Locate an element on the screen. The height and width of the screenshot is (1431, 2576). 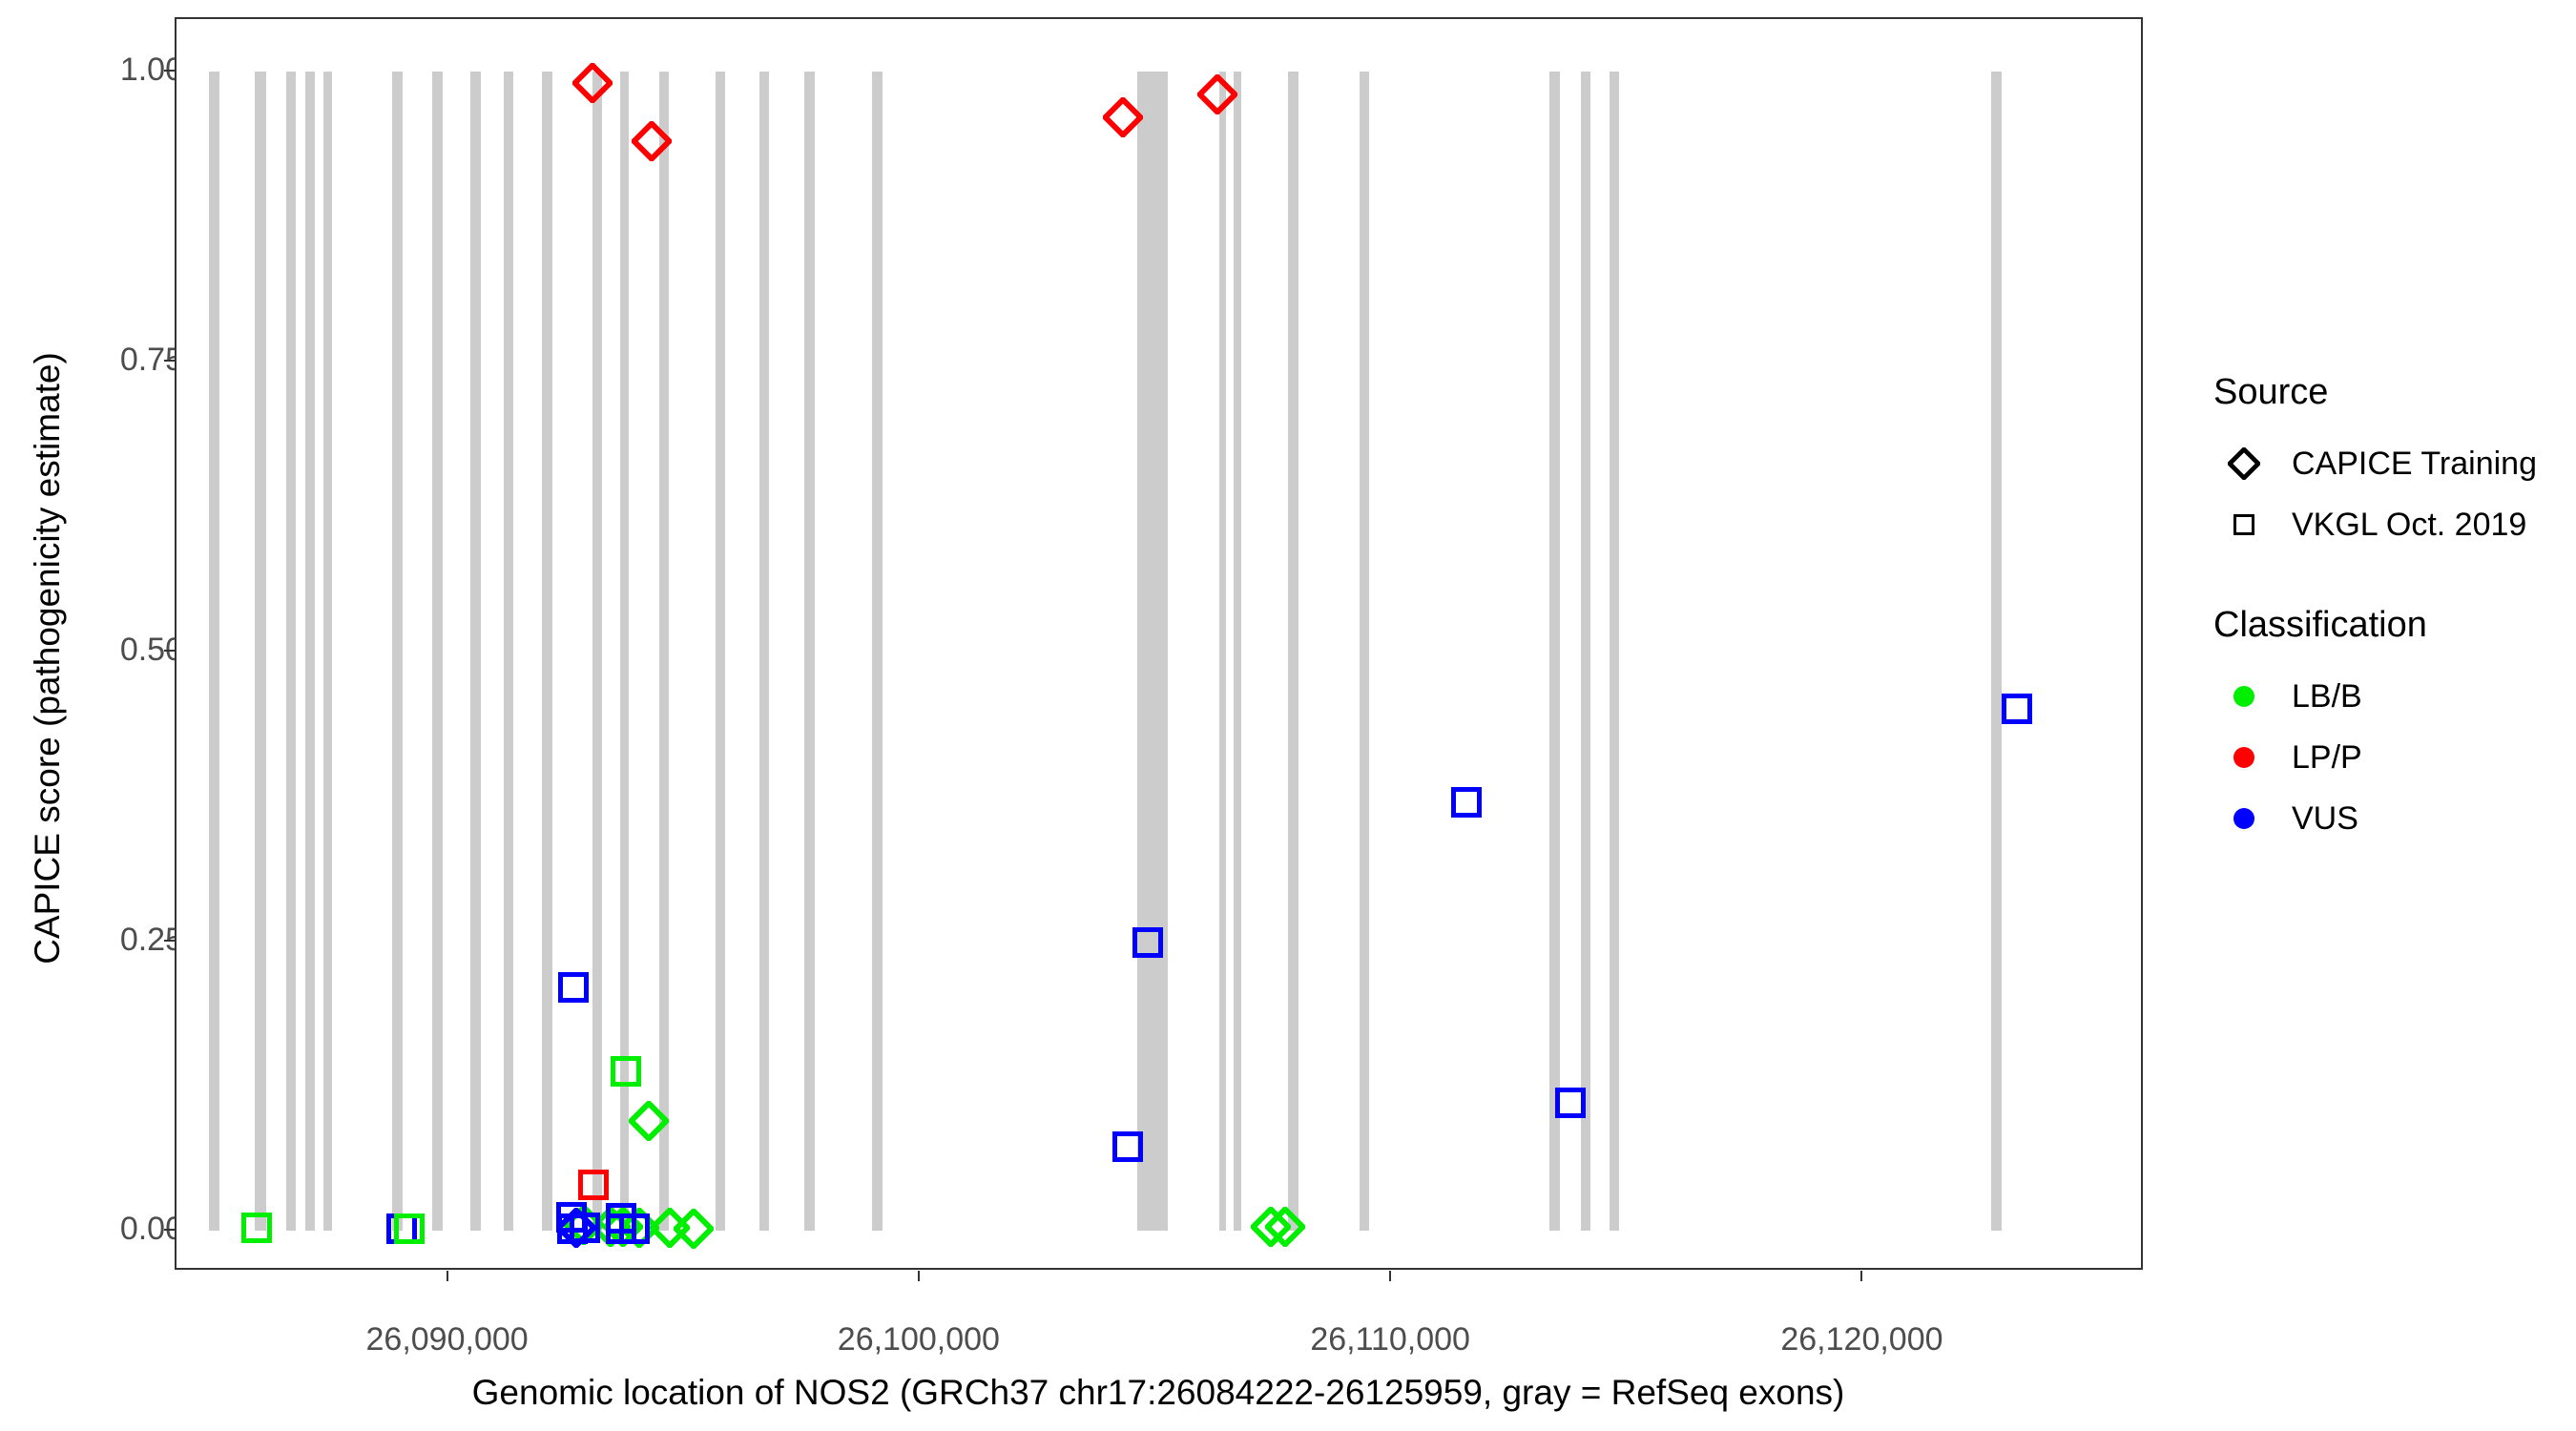
x-tick-label: 26,090,000 is located at coordinates (447, 1340).